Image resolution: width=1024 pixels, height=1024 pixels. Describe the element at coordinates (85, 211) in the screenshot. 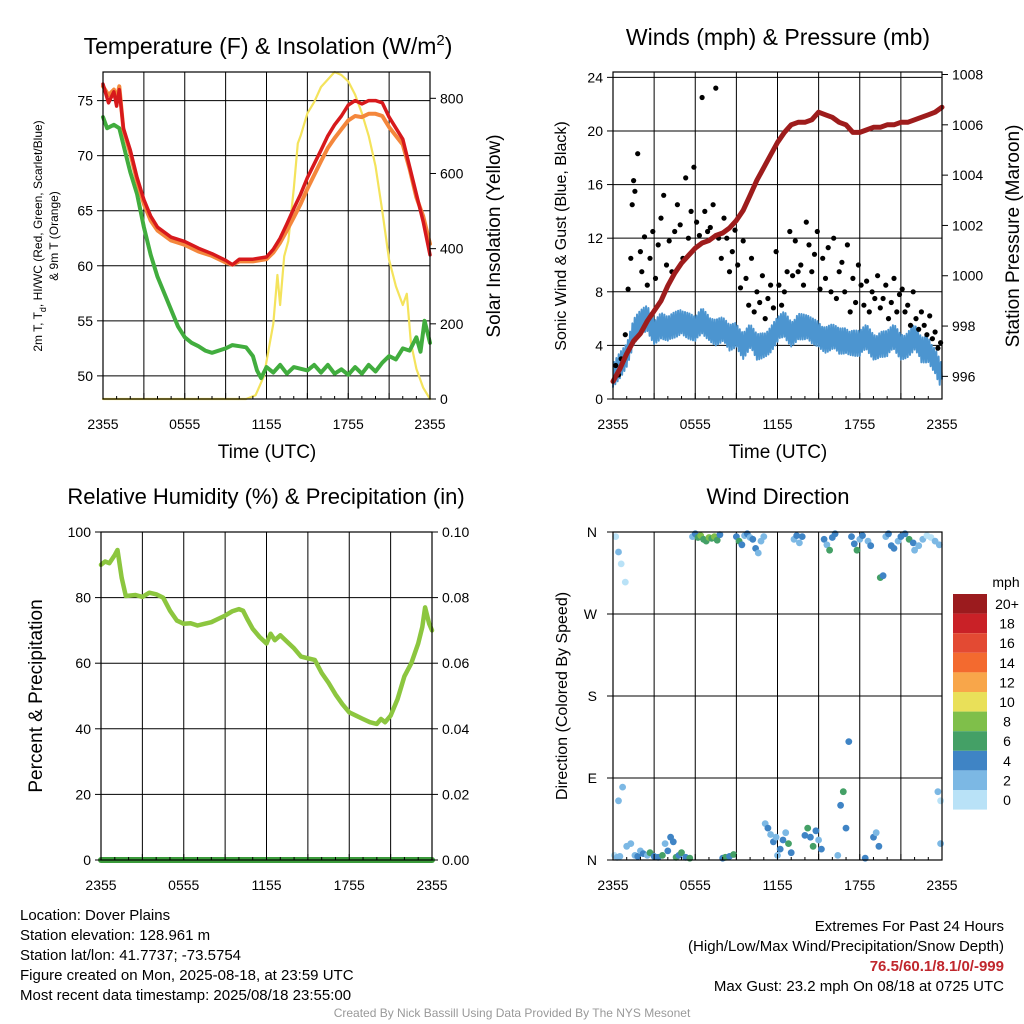

I see `y-tick-label: 65` at that location.